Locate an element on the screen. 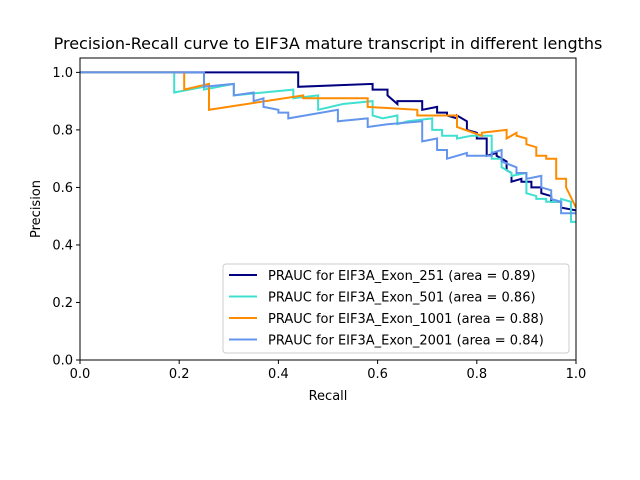 The height and width of the screenshot is (480, 640). legend-box is located at coordinates (396, 308).